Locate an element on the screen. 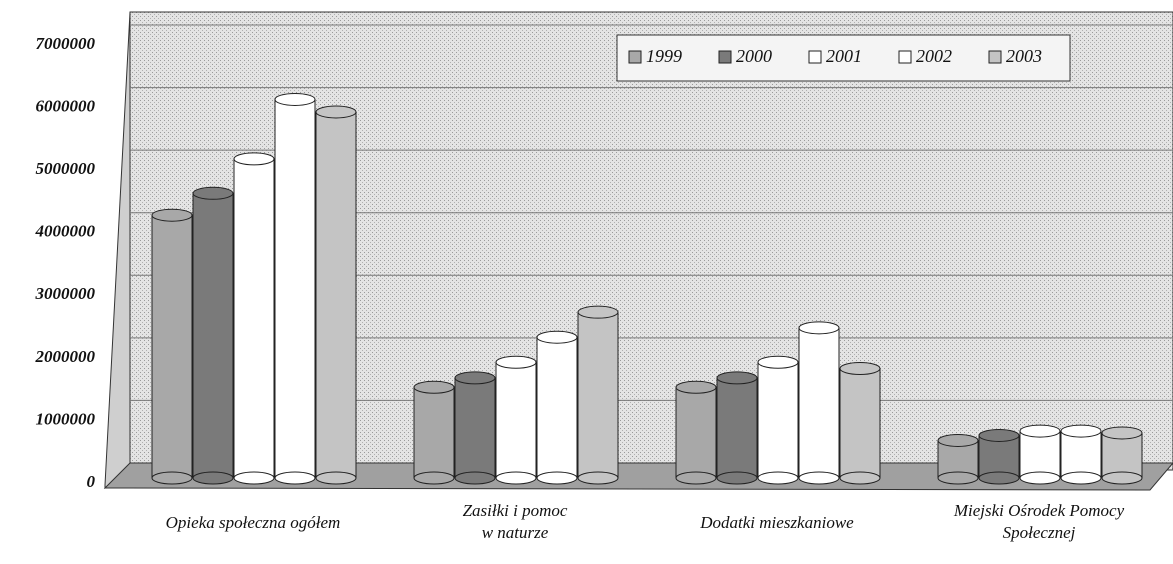 This screenshot has height=564, width=1173. y-tick-label: 1000000 is located at coordinates (66, 418).